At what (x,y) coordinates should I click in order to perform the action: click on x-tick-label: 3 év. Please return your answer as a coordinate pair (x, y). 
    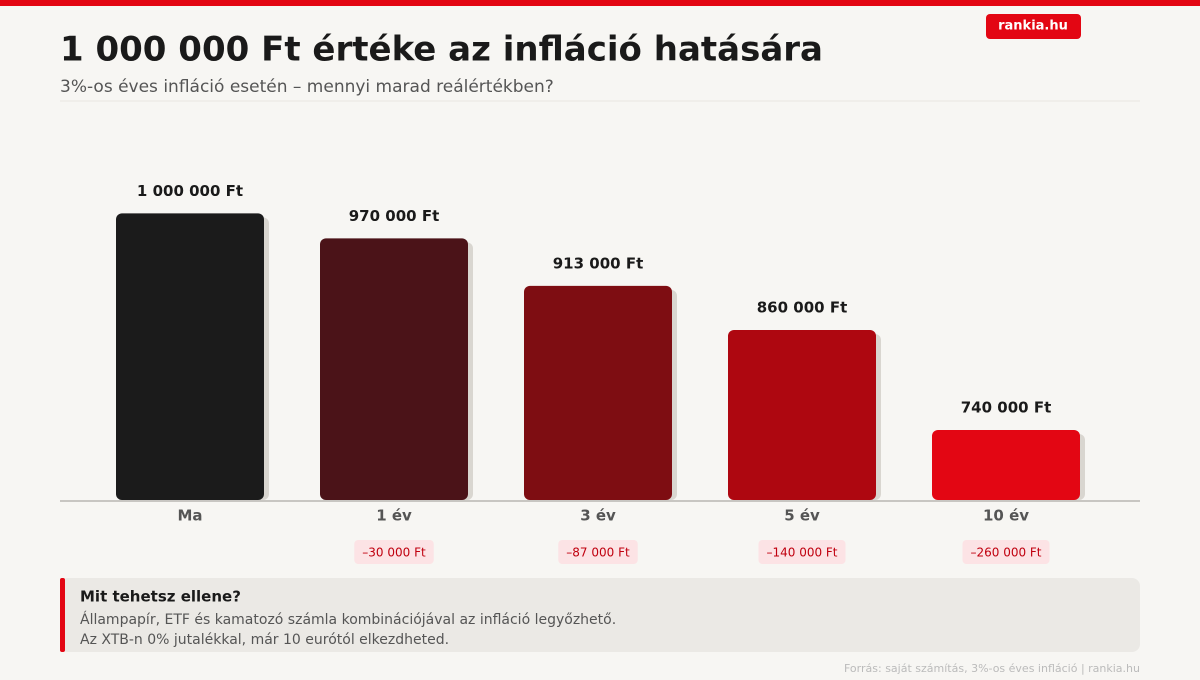
    Looking at the image, I should click on (598, 516).